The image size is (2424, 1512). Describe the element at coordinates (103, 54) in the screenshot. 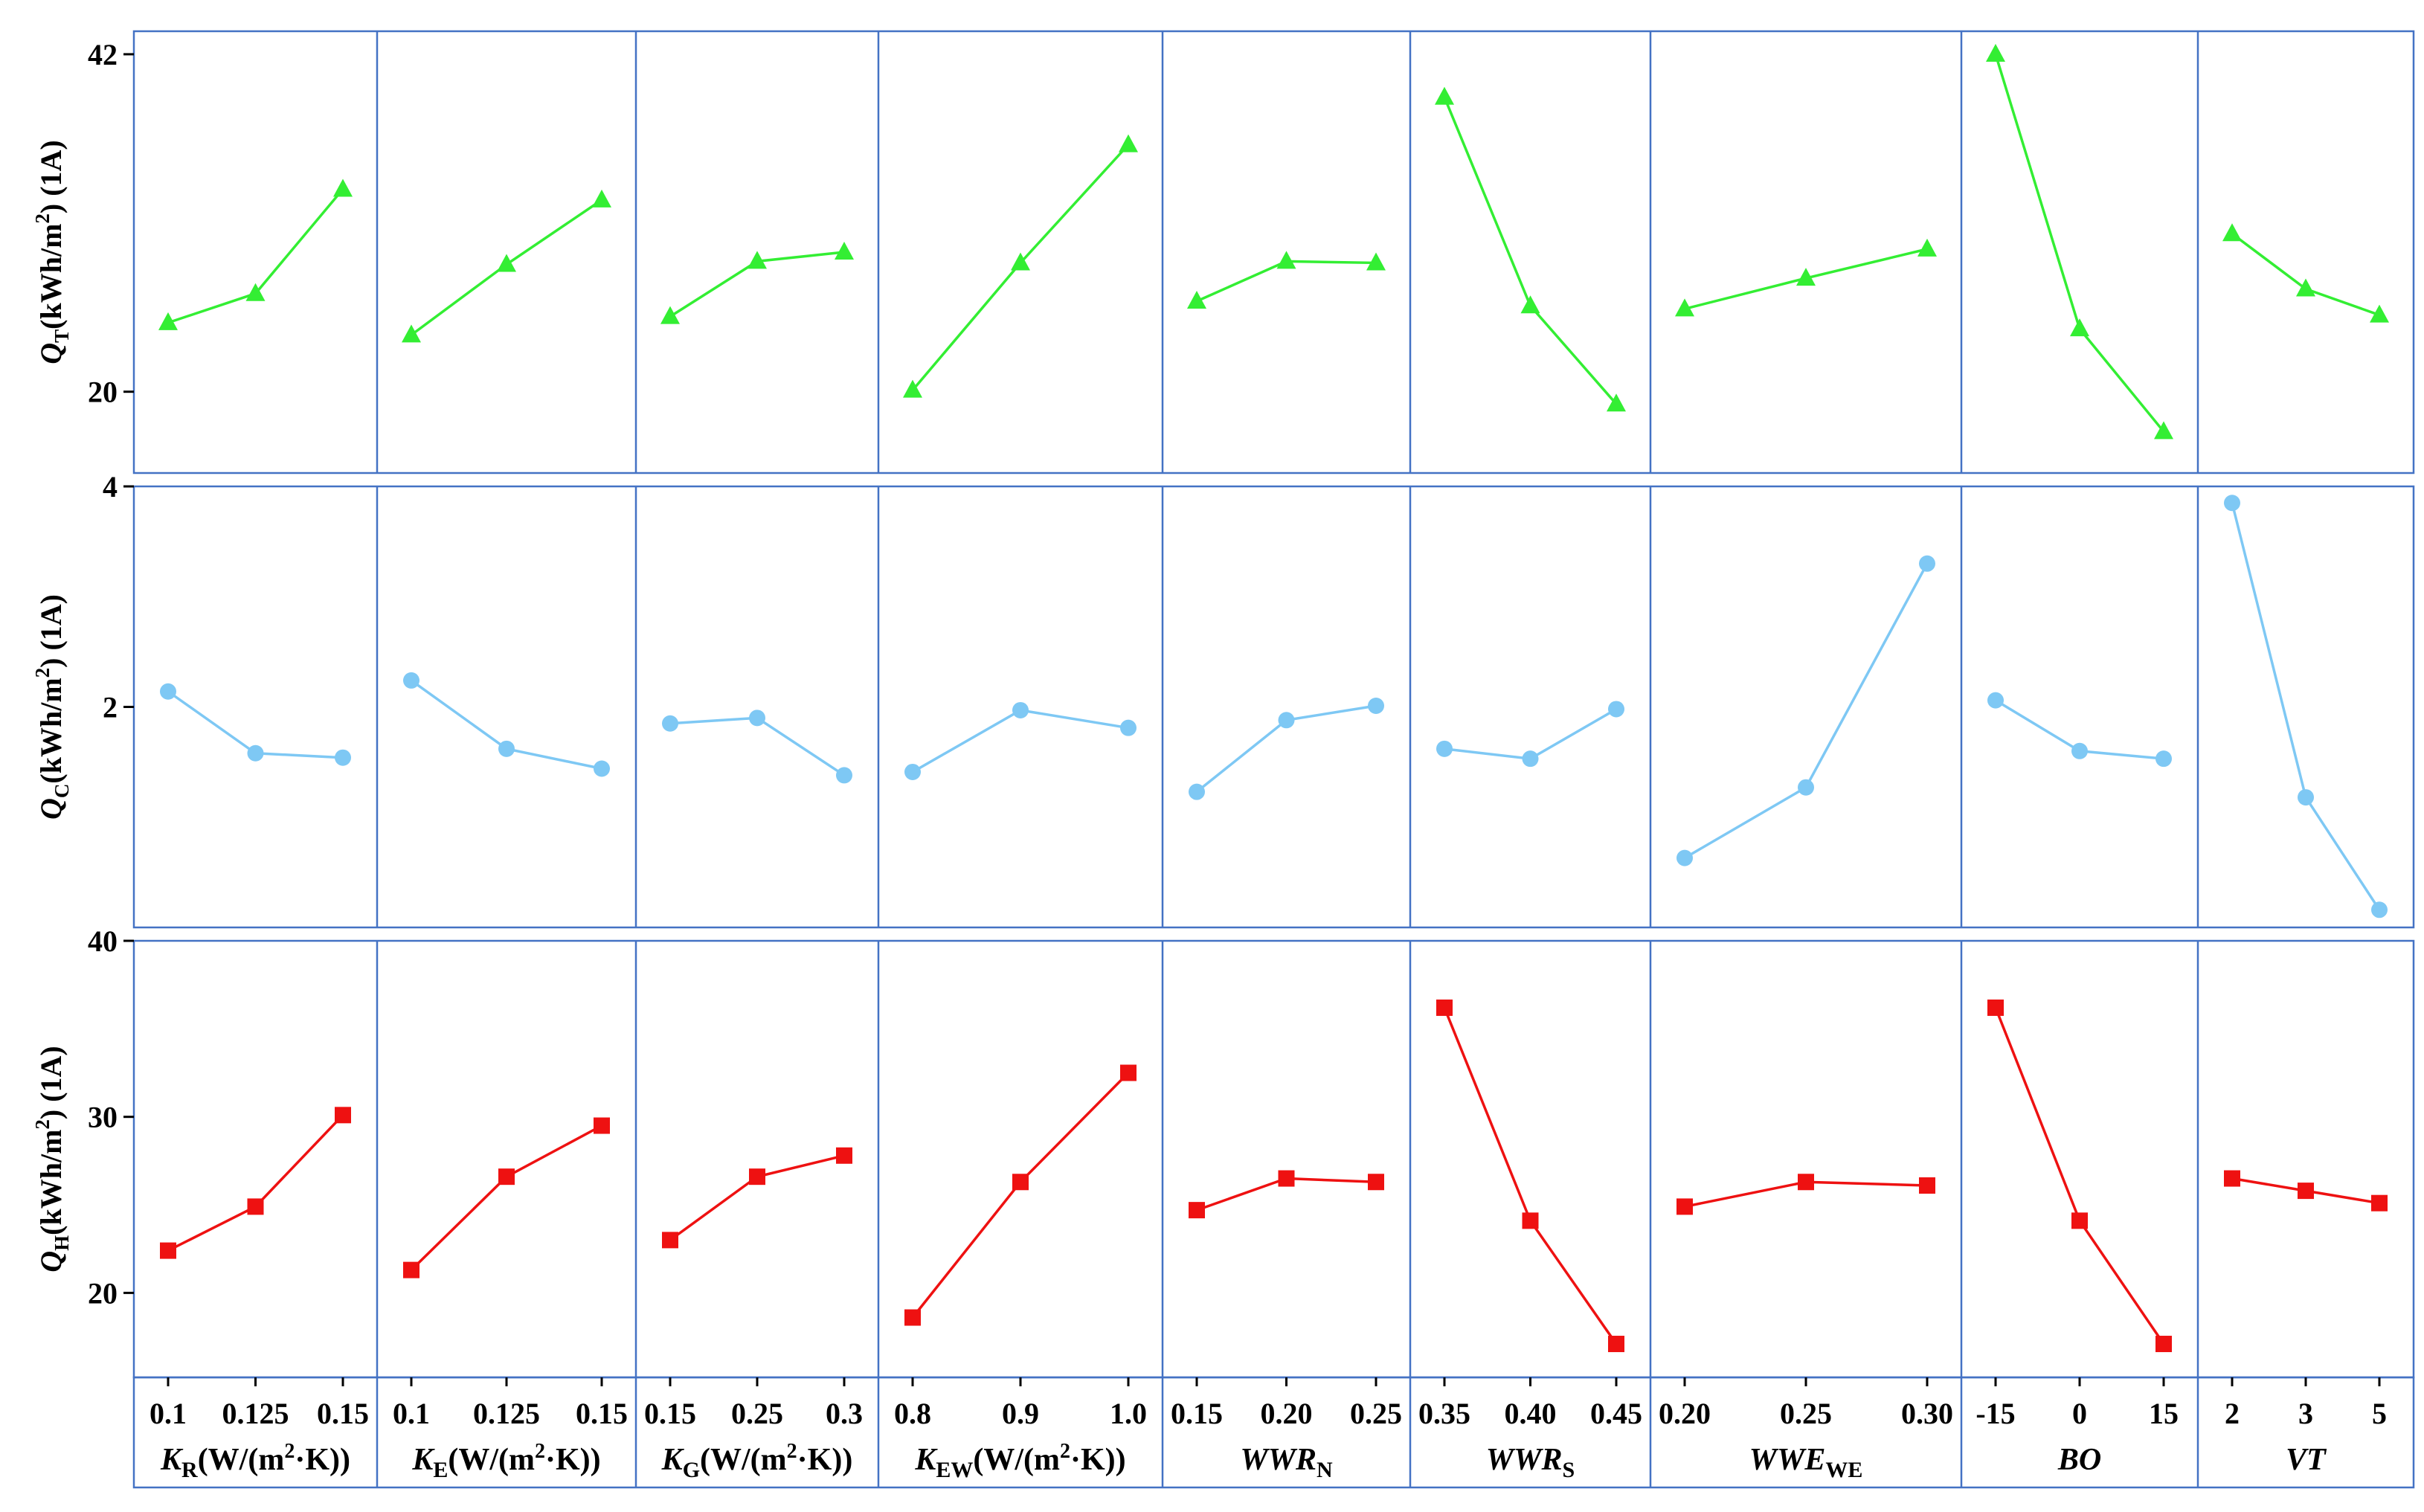

I see `ytick-label-qt: 42` at that location.